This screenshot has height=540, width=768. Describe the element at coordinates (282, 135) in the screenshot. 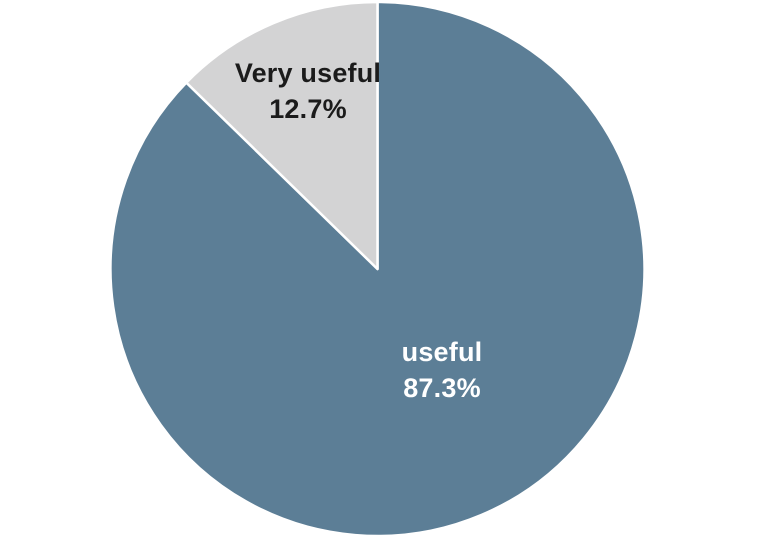

I see `pie-slice-very-useful` at that location.